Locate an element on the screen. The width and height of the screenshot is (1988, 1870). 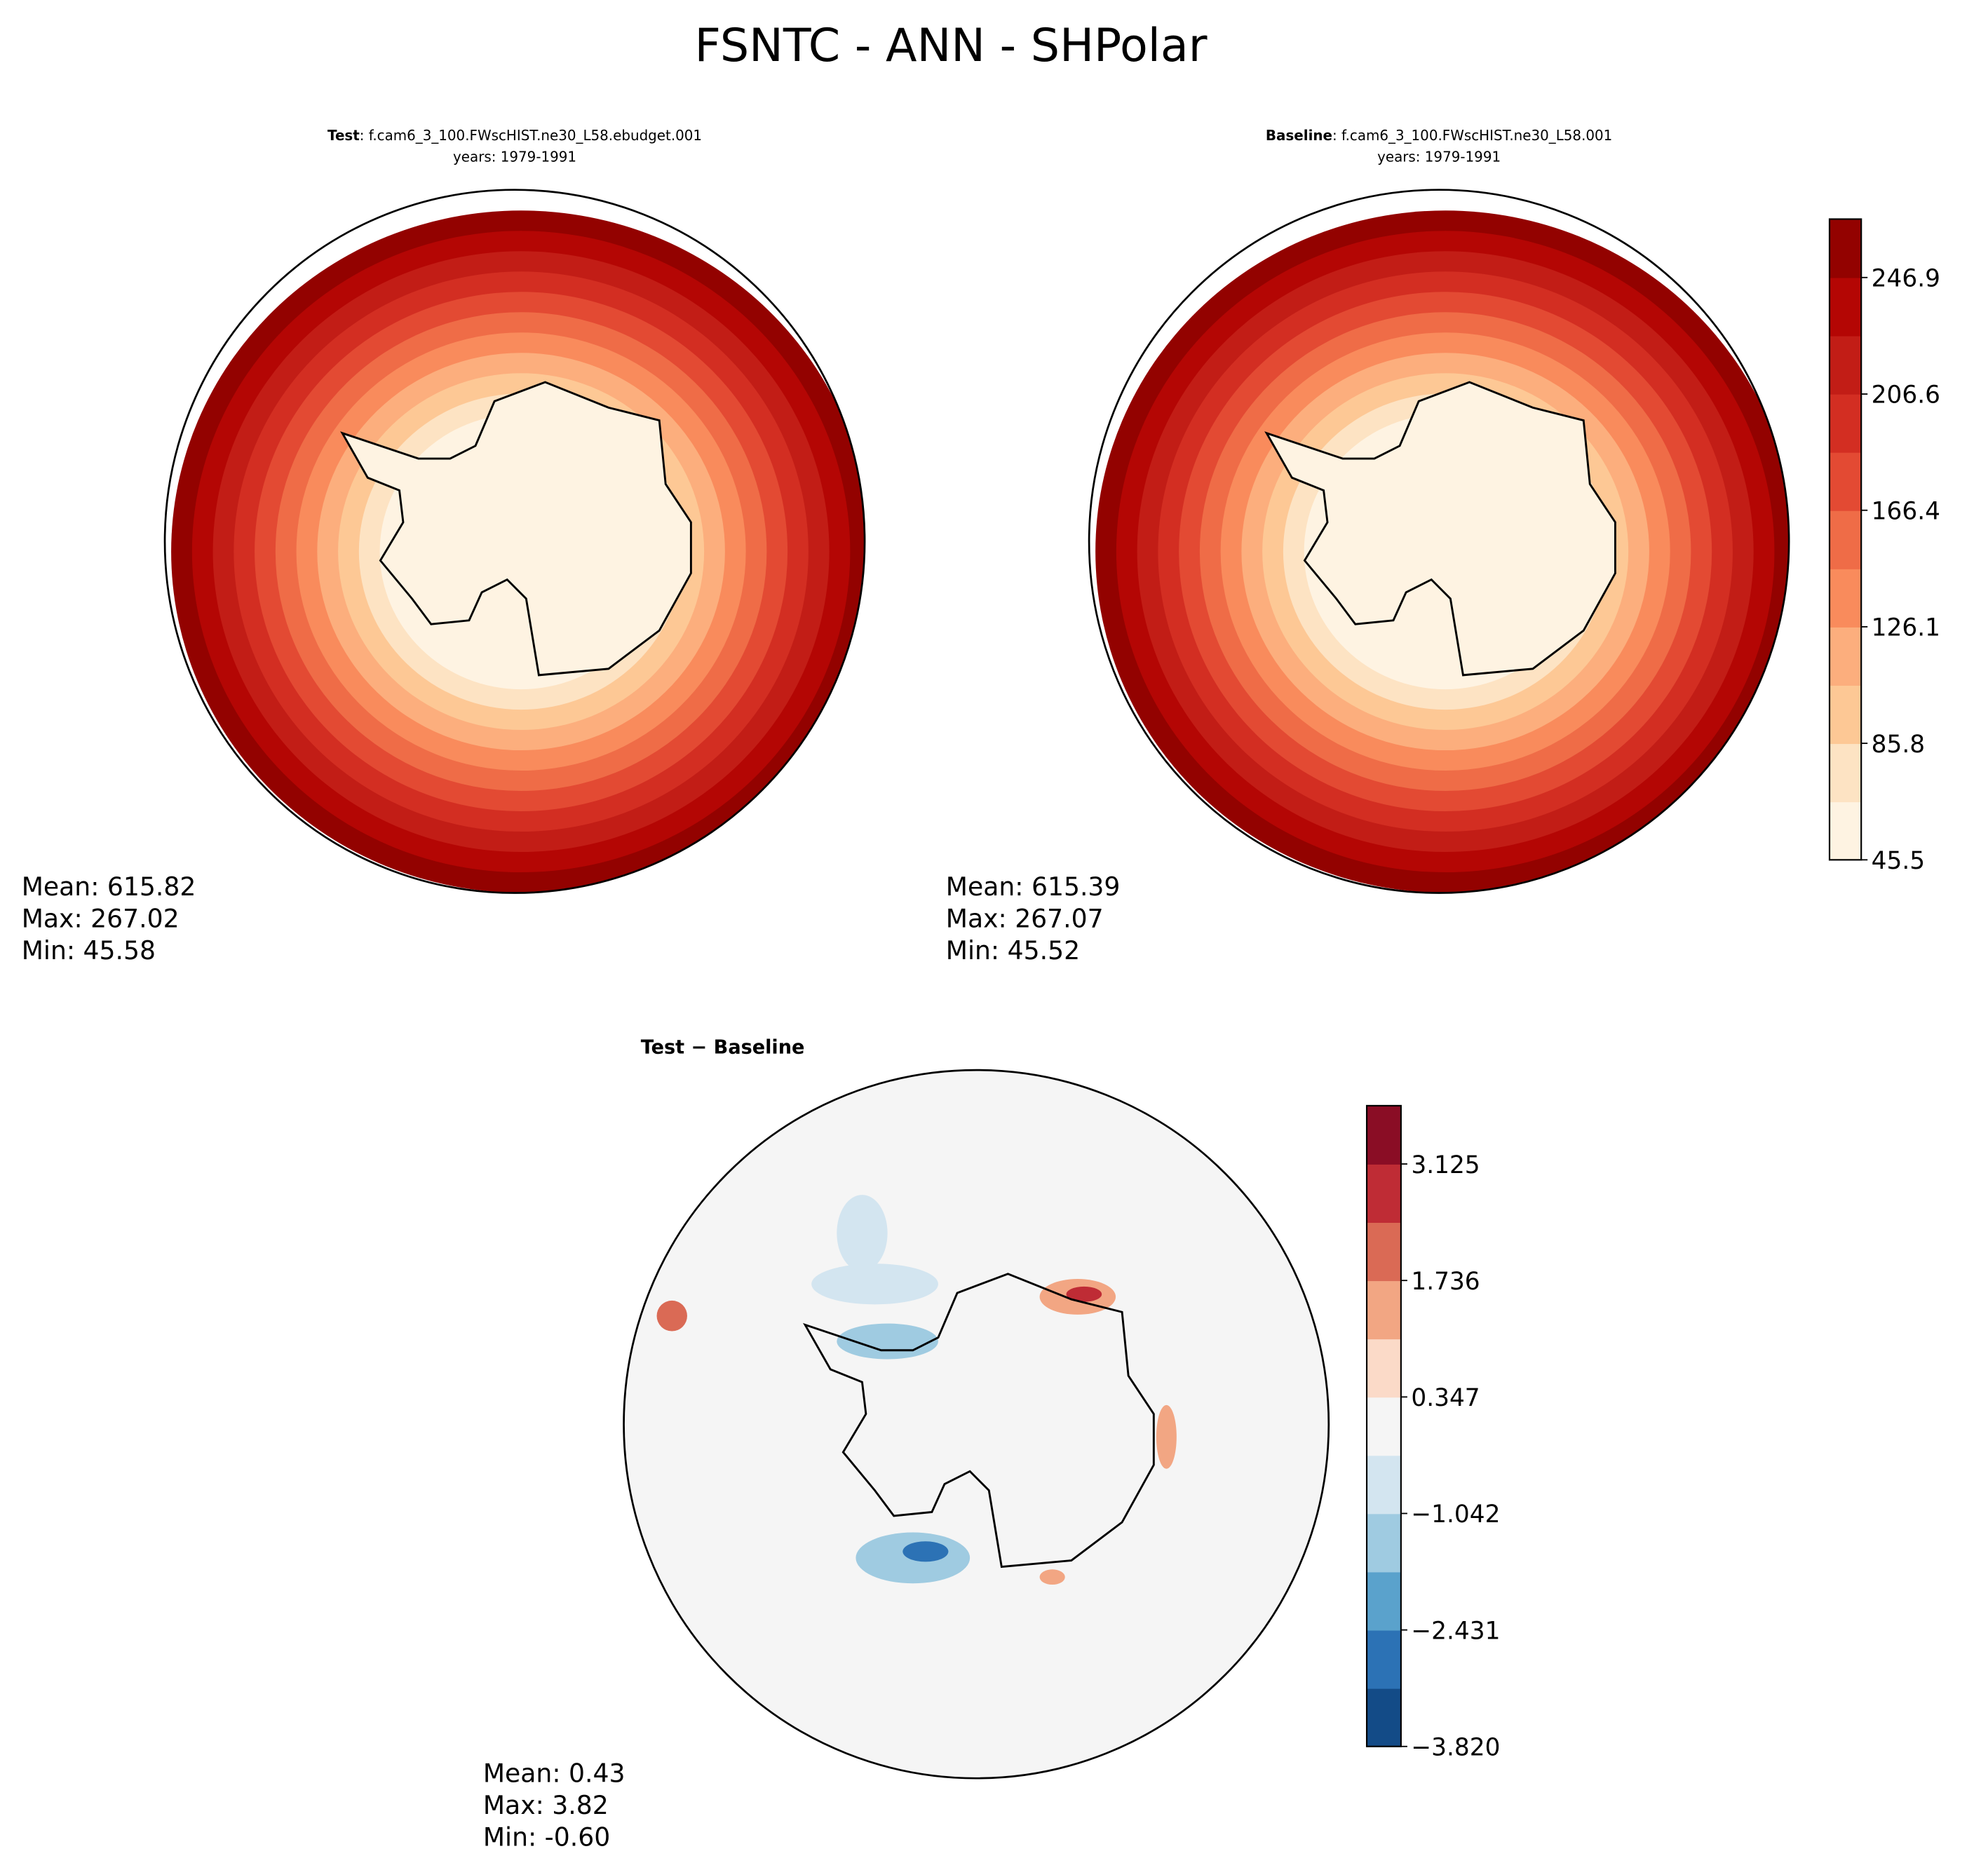
panel-title-bold: Baseline is located at coordinates (1299, 136).